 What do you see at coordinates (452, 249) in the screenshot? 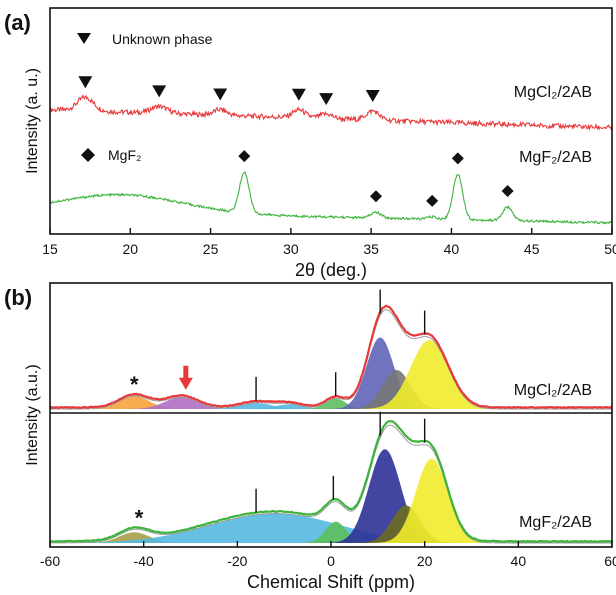
I see `x-tick-label-a-5: 40` at bounding box center [452, 249].